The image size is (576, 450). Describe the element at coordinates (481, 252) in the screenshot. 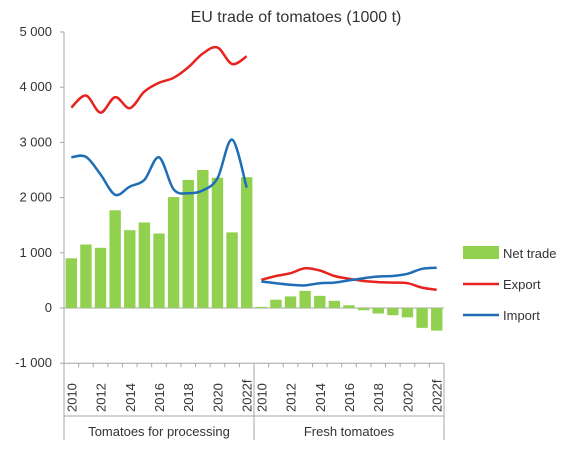

I see `legend-swatch-net-trade` at that location.